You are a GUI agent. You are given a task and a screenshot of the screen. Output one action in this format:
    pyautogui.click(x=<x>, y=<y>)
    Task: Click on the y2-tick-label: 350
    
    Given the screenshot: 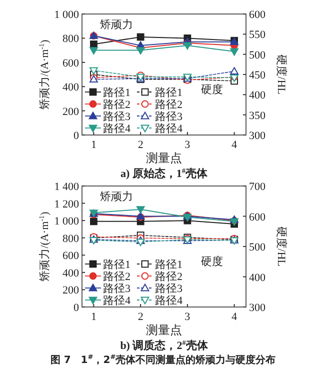 What is the action you would take?
    pyautogui.click(x=257, y=116)
    